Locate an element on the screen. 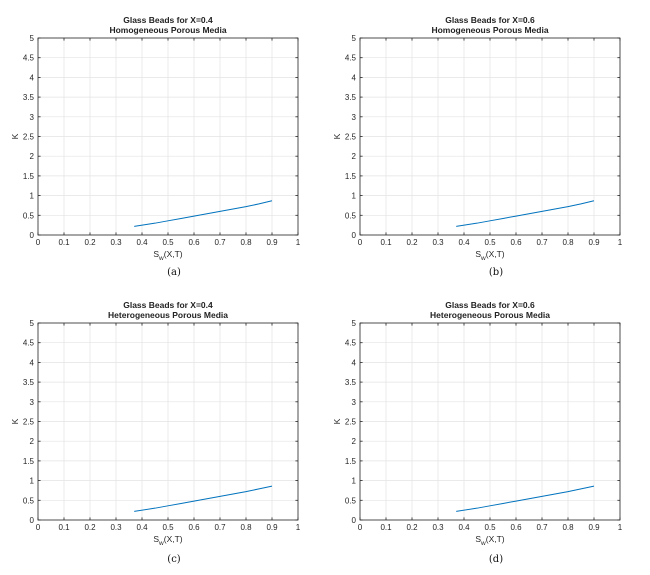  panel-caption: (a) is located at coordinates (174, 272).